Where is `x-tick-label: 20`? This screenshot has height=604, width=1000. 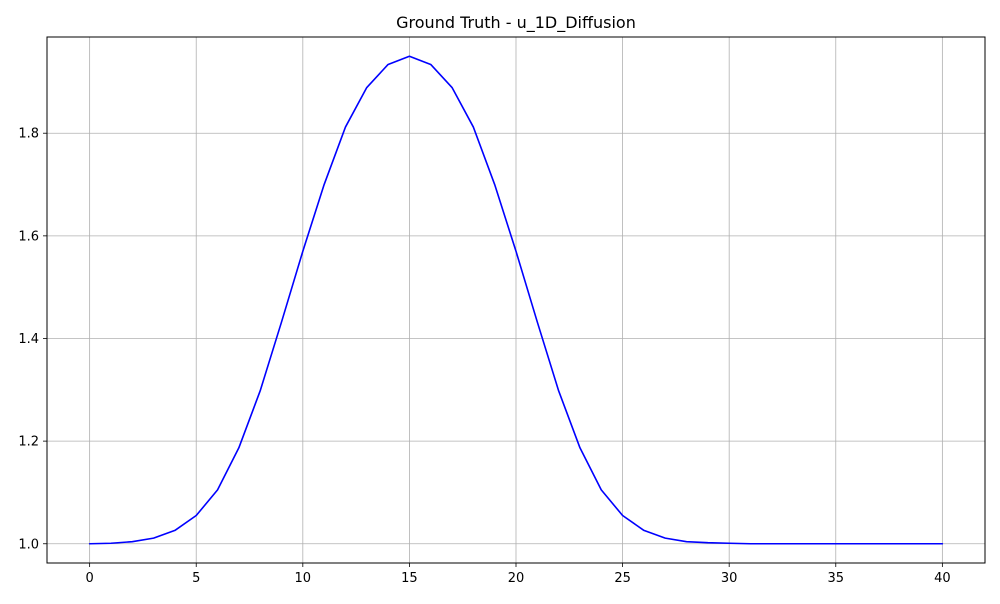 x-tick-label: 20 is located at coordinates (516, 578).